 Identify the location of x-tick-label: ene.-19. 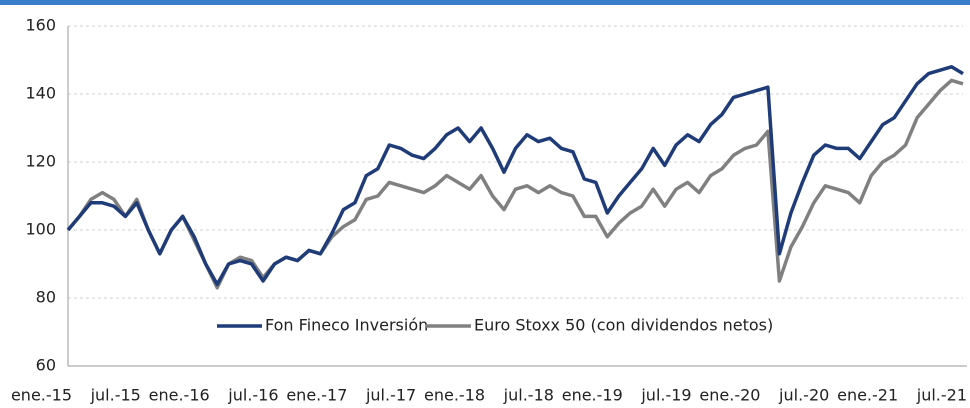
(592, 395).